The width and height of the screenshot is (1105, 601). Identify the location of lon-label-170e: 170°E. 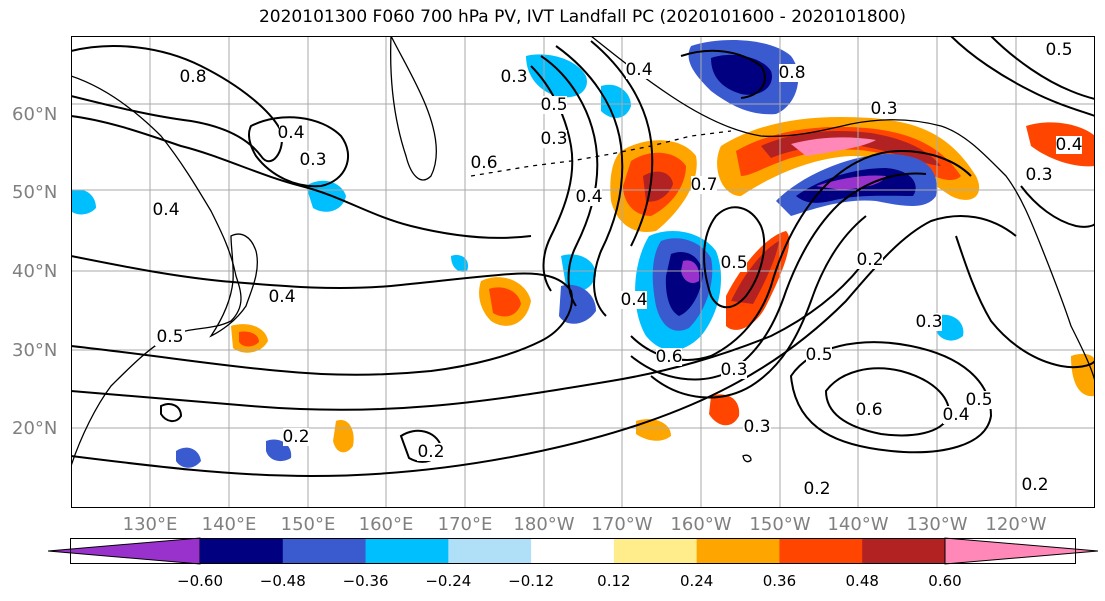
(465, 524).